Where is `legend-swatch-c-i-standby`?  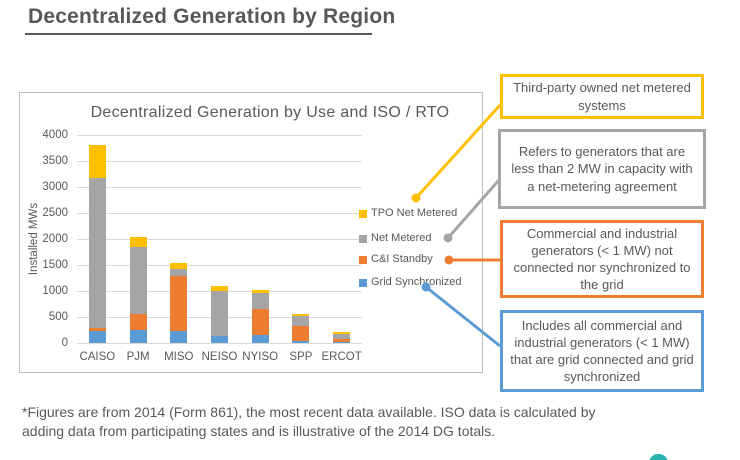 legend-swatch-c-i-standby is located at coordinates (363, 260).